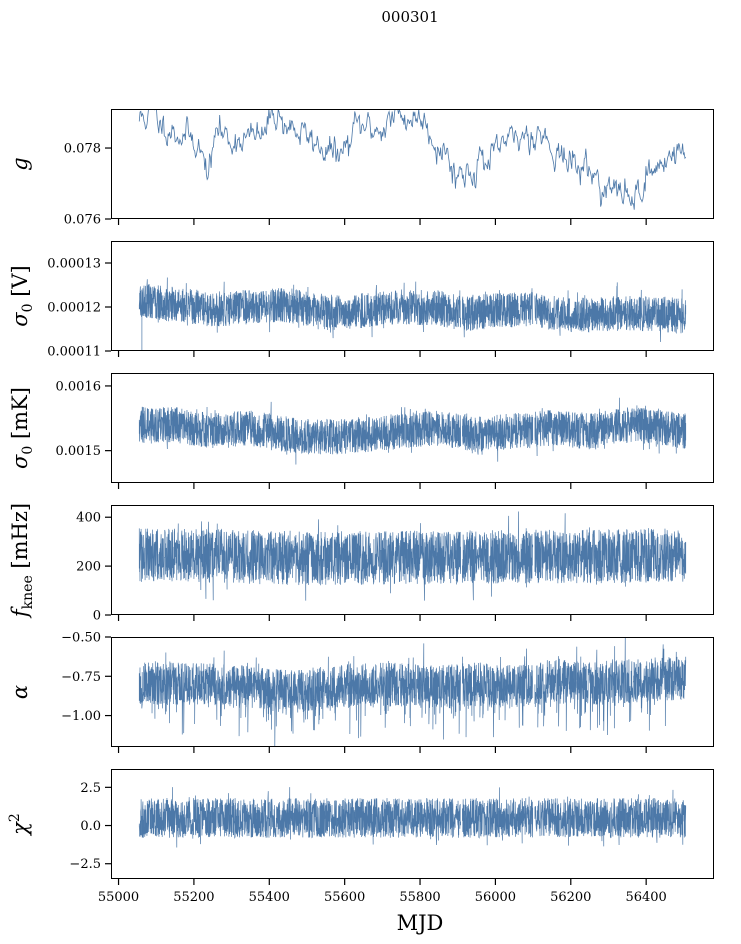  What do you see at coordinates (79, 386) in the screenshot?
I see `y-tick-label: 0.0016` at bounding box center [79, 386].